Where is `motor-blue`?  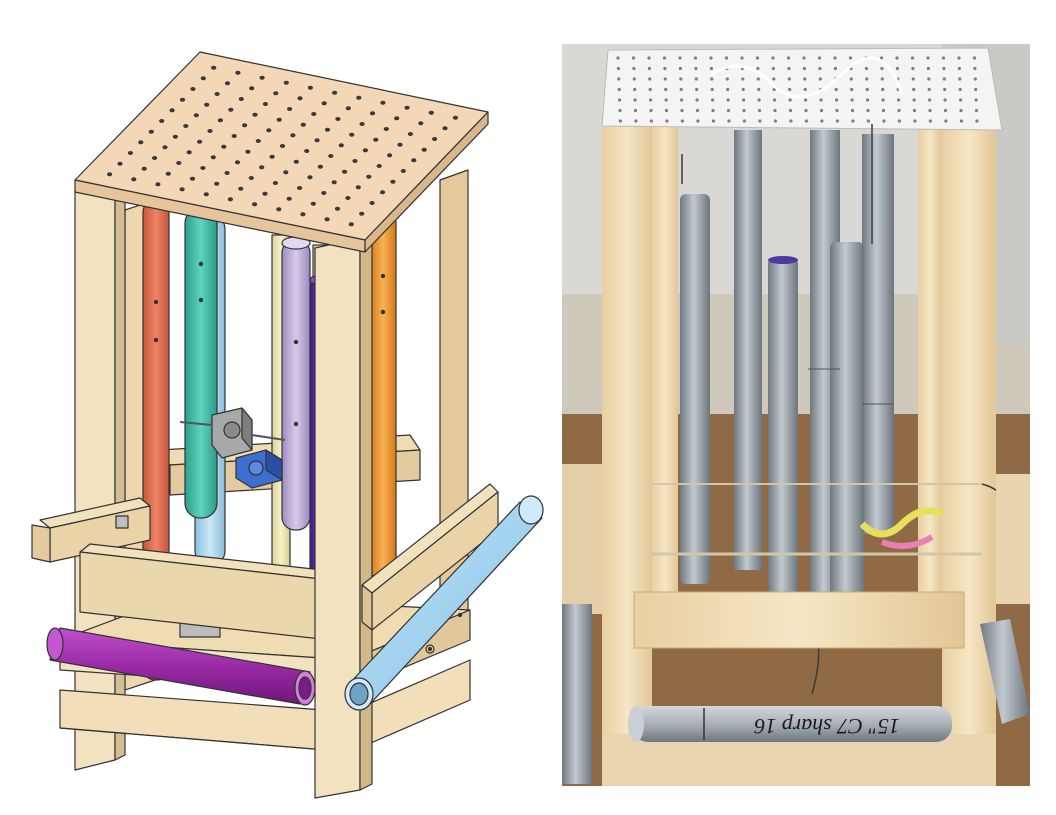 motor-blue is located at coordinates (259, 469).